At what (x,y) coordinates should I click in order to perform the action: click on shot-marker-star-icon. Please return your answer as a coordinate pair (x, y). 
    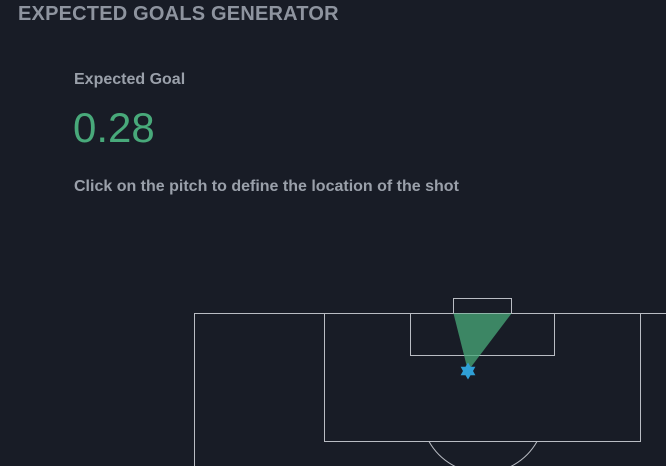
    Looking at the image, I should click on (468, 371).